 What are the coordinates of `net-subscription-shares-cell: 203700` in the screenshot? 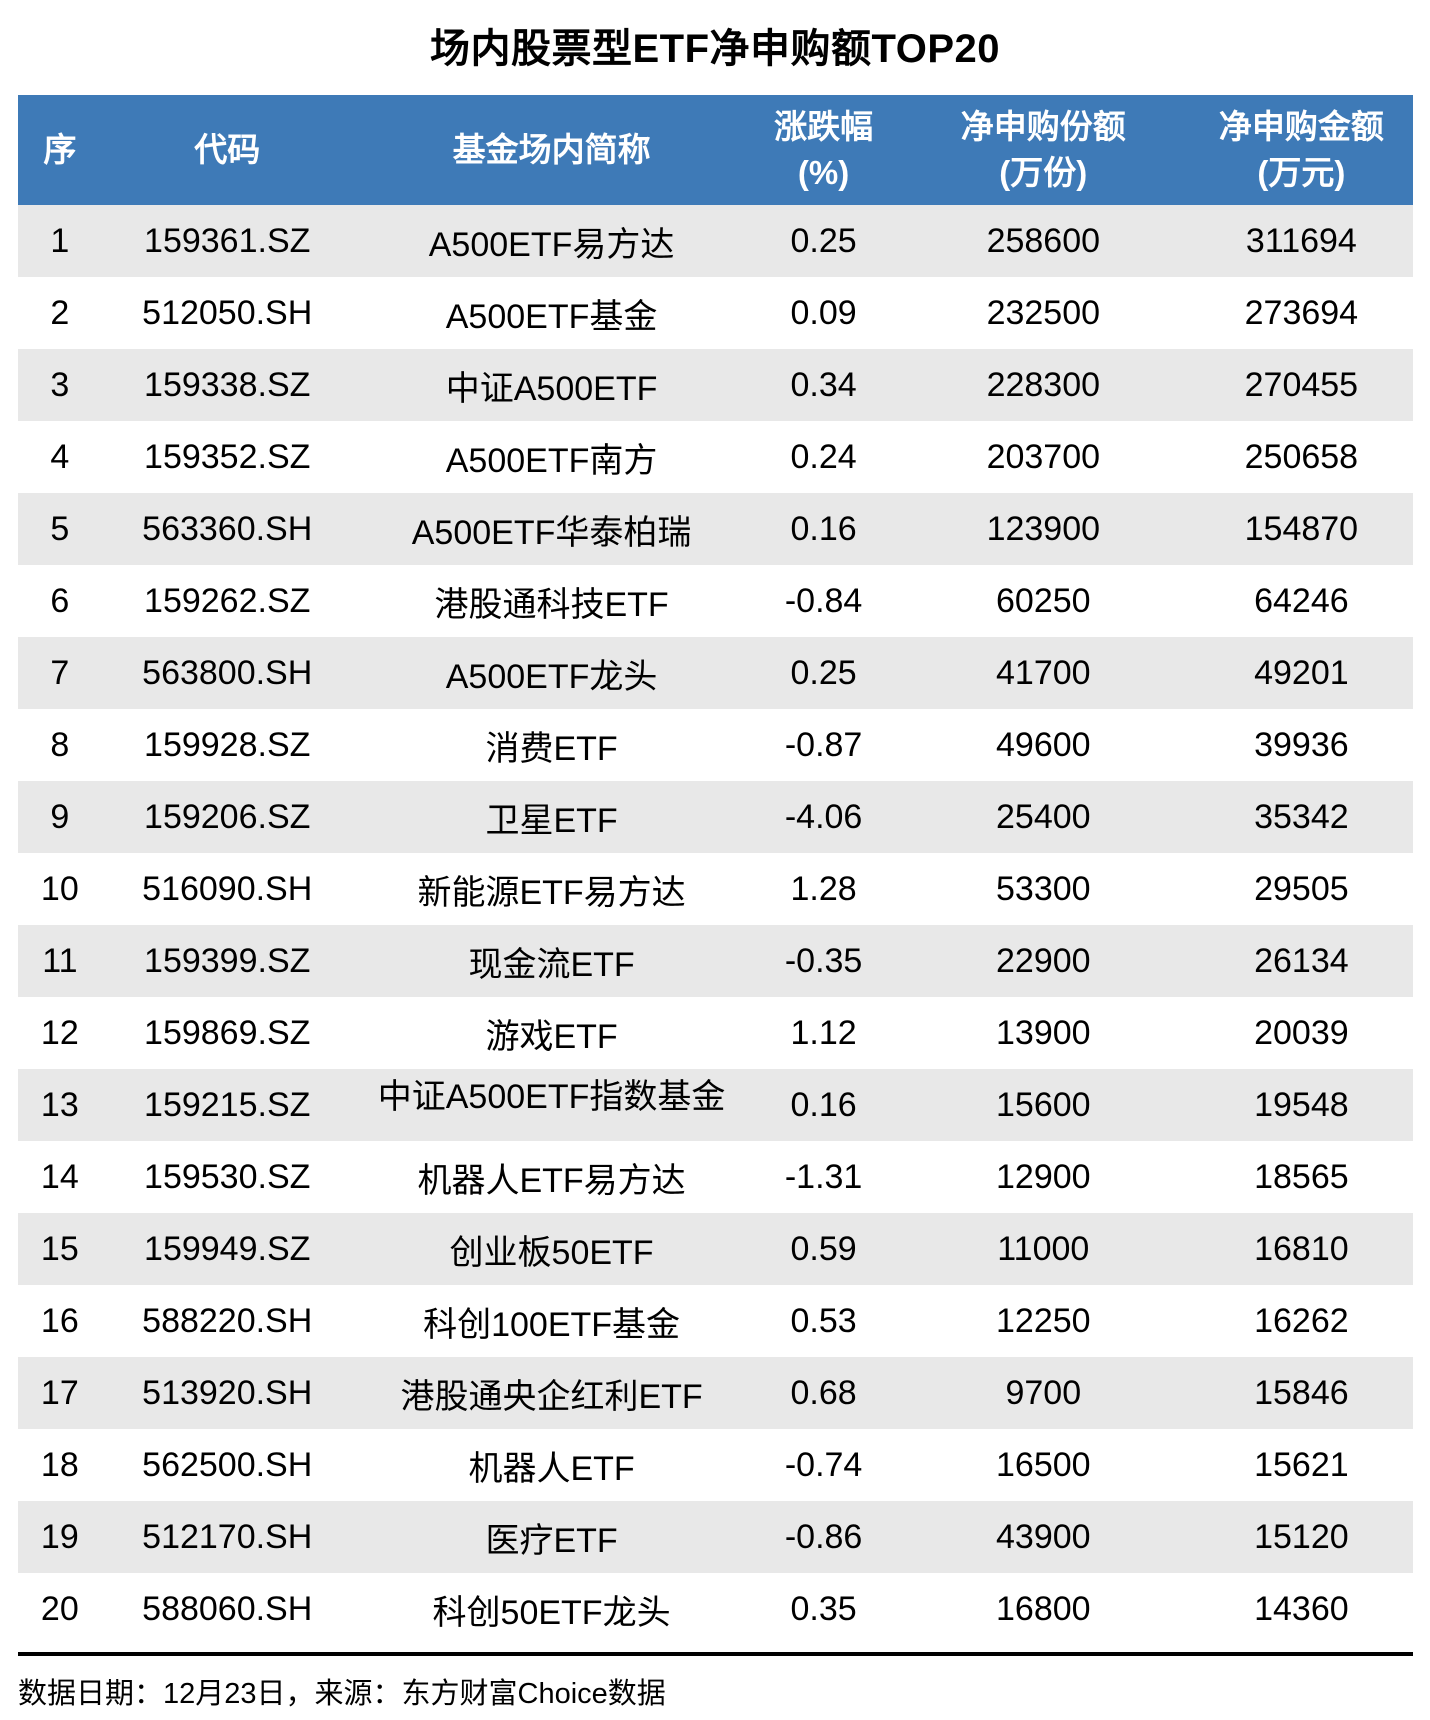 It's located at (1043, 457).